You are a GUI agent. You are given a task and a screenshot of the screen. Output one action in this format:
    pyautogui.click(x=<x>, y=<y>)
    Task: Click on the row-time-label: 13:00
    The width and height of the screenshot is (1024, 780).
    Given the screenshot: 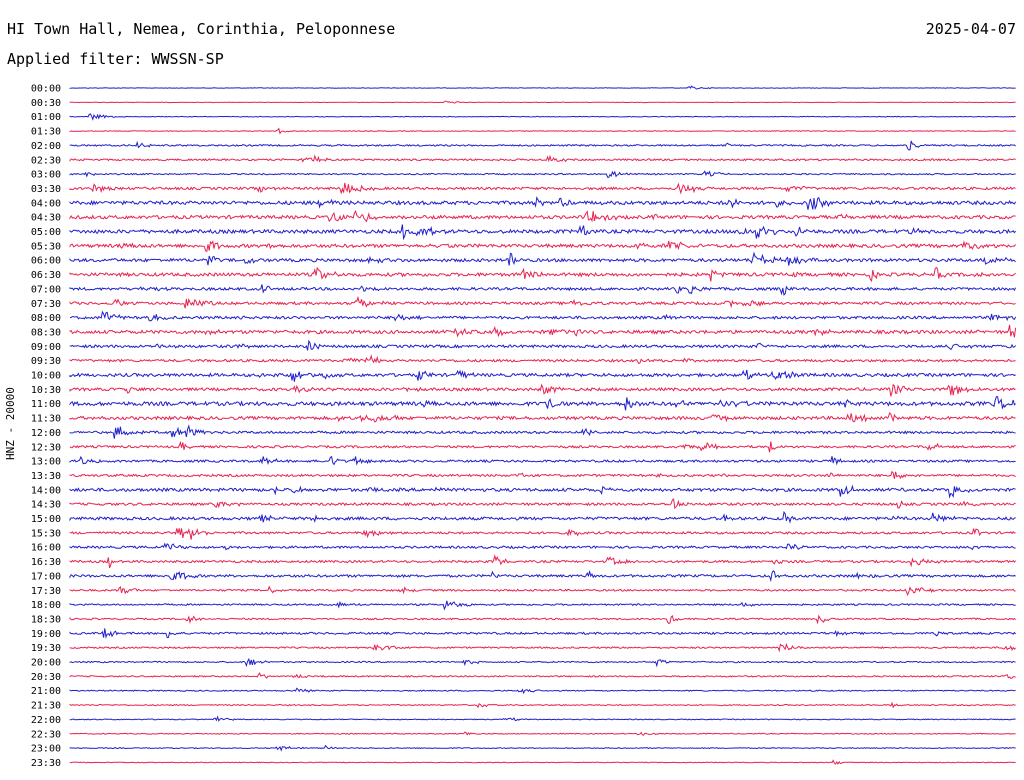 What is the action you would take?
    pyautogui.click(x=46, y=462)
    